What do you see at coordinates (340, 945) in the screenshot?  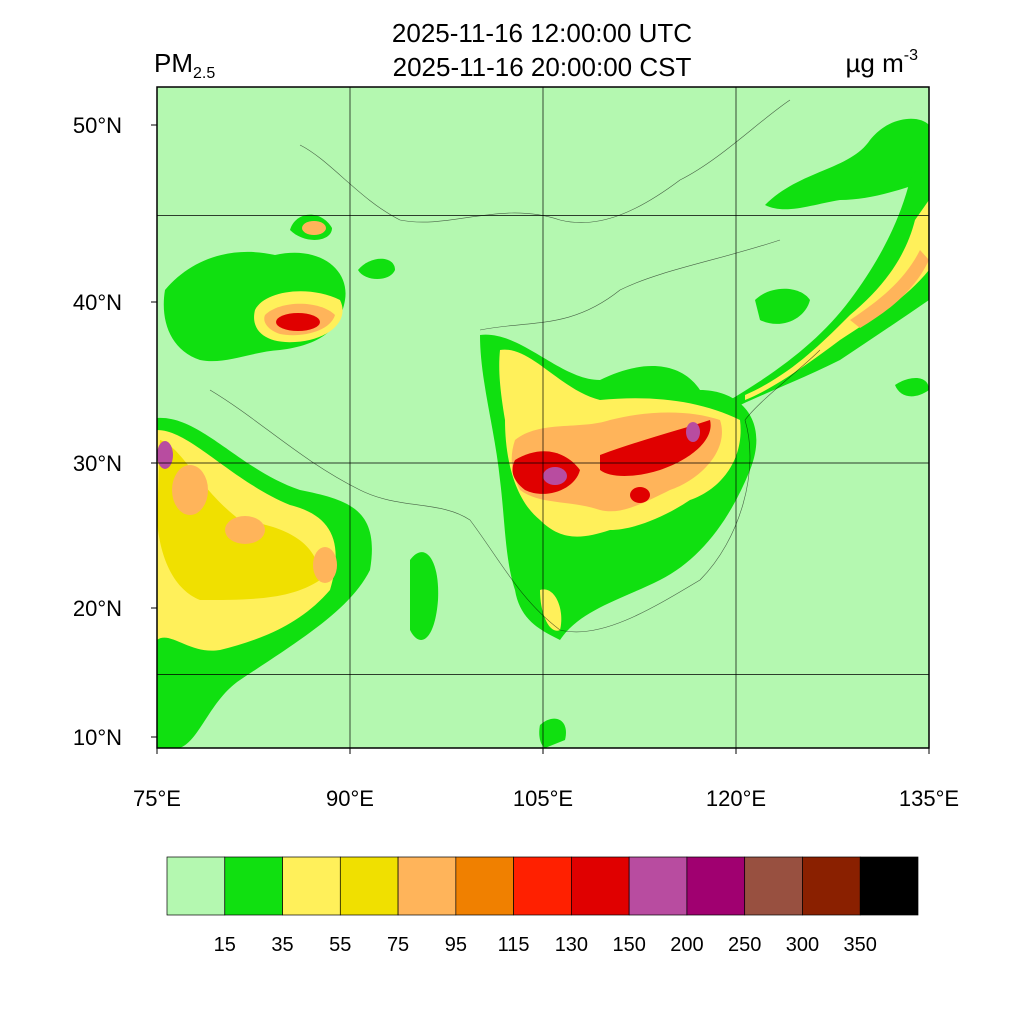 I see `colorbar-label: 55` at bounding box center [340, 945].